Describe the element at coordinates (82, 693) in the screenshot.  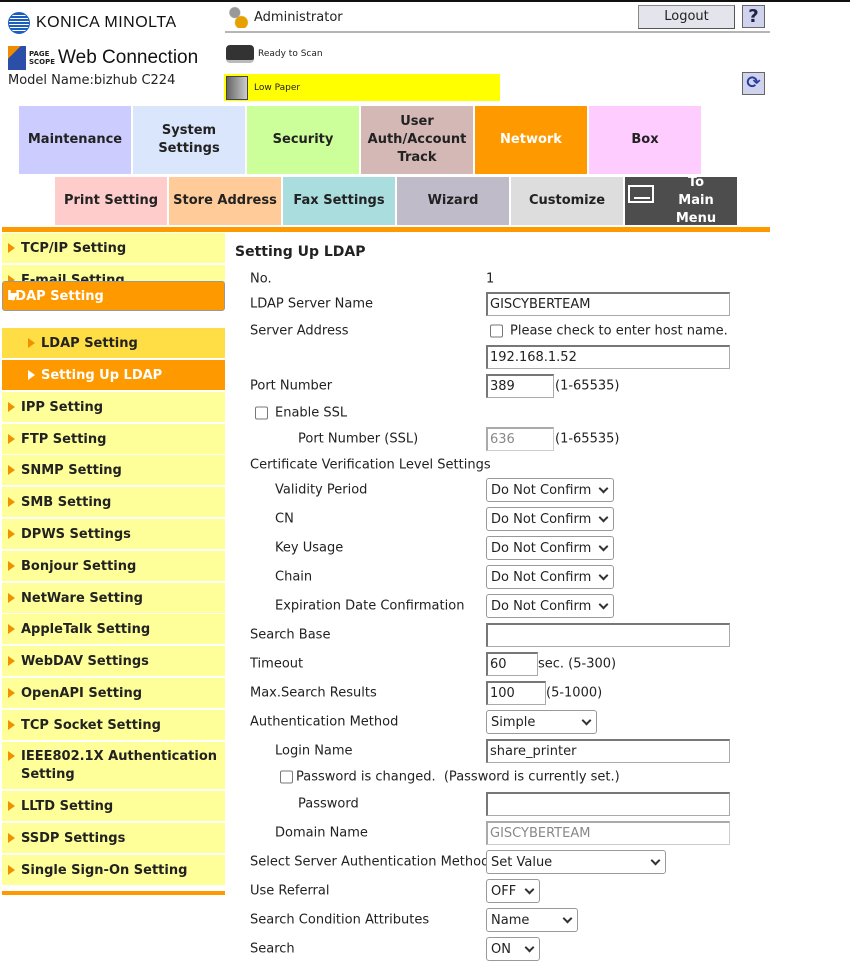
I see `sidebar-item-label: OpenAPI Setting` at that location.